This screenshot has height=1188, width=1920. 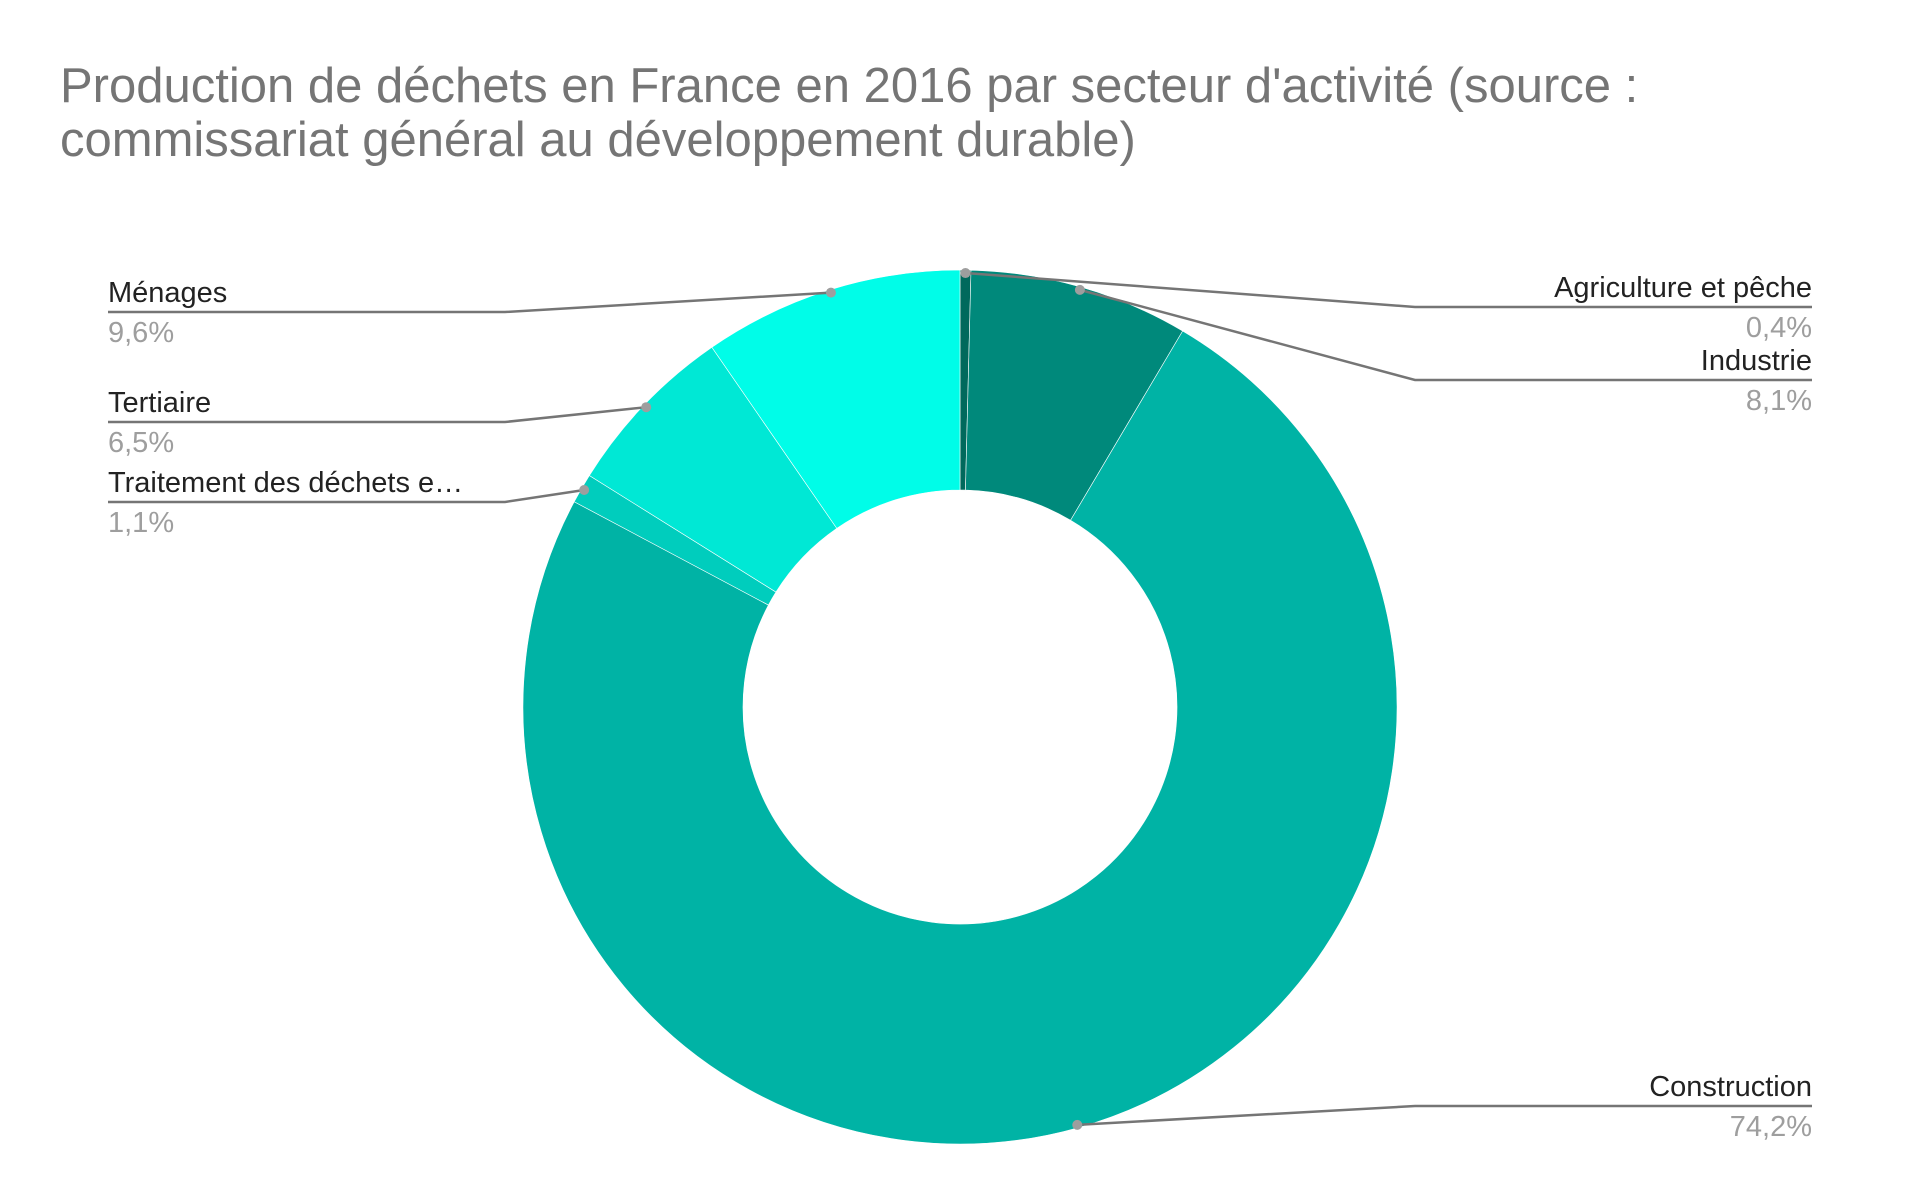 What do you see at coordinates (141, 443) in the screenshot?
I see `slice-value-tertiaire: 6,5%` at bounding box center [141, 443].